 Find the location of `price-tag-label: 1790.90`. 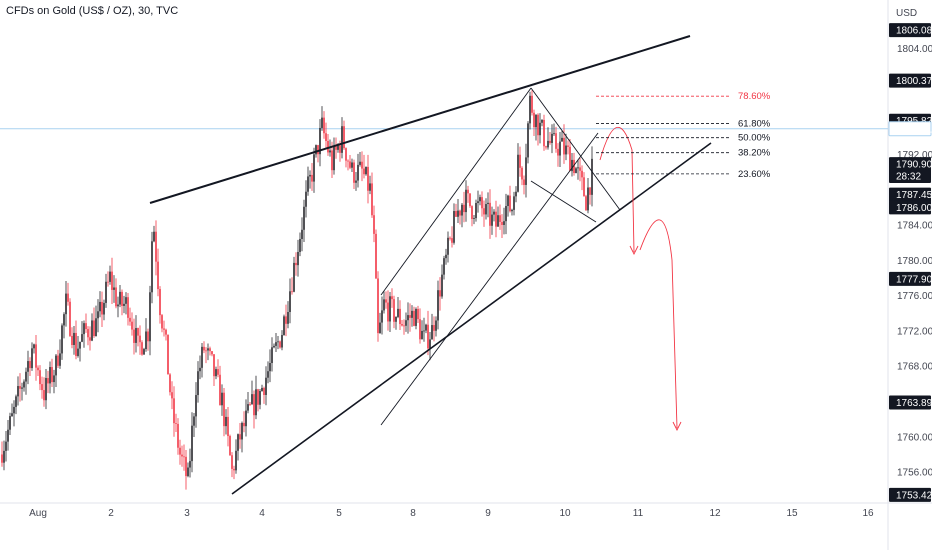

price-tag-label: 1790.90 is located at coordinates (914, 165).